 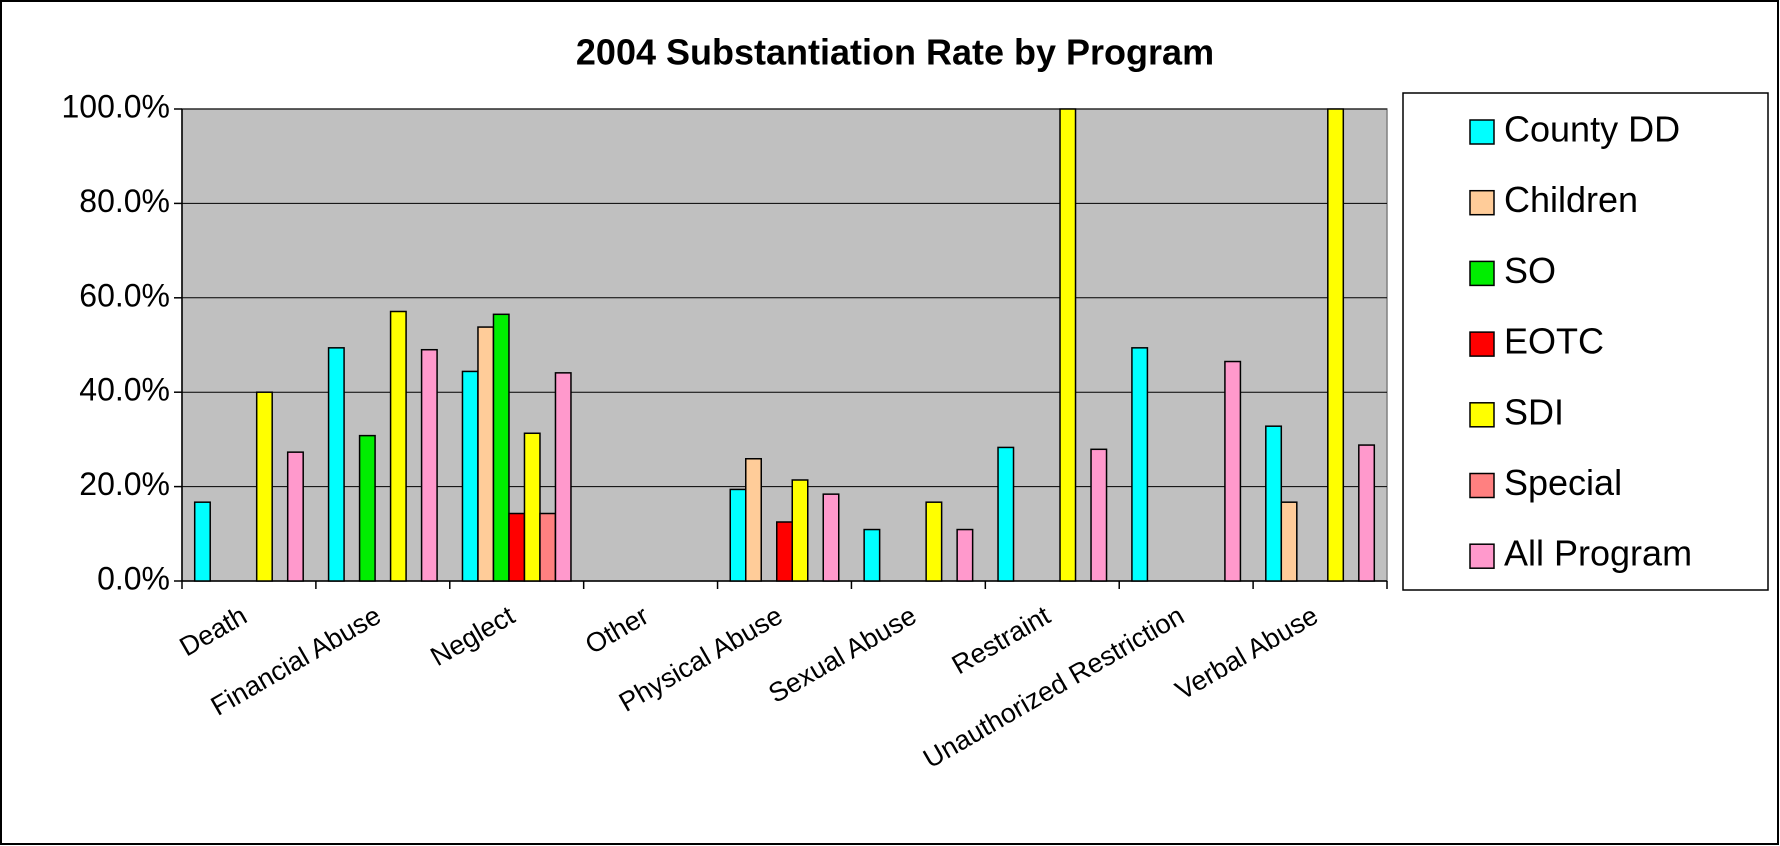 What do you see at coordinates (124, 390) in the screenshot?
I see `y-tick-label: 40.0%` at bounding box center [124, 390].